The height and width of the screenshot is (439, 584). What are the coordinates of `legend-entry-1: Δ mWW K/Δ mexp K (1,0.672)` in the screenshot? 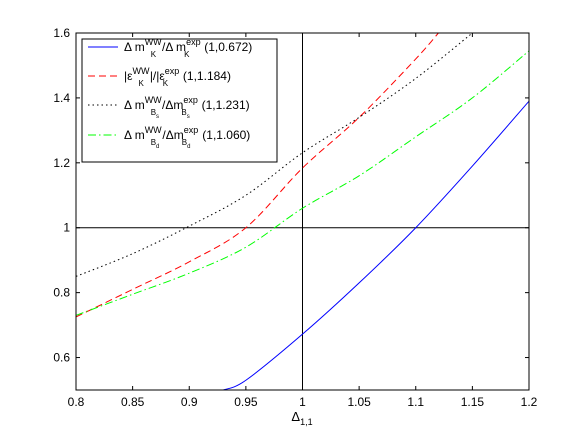 It's located at (188, 48).